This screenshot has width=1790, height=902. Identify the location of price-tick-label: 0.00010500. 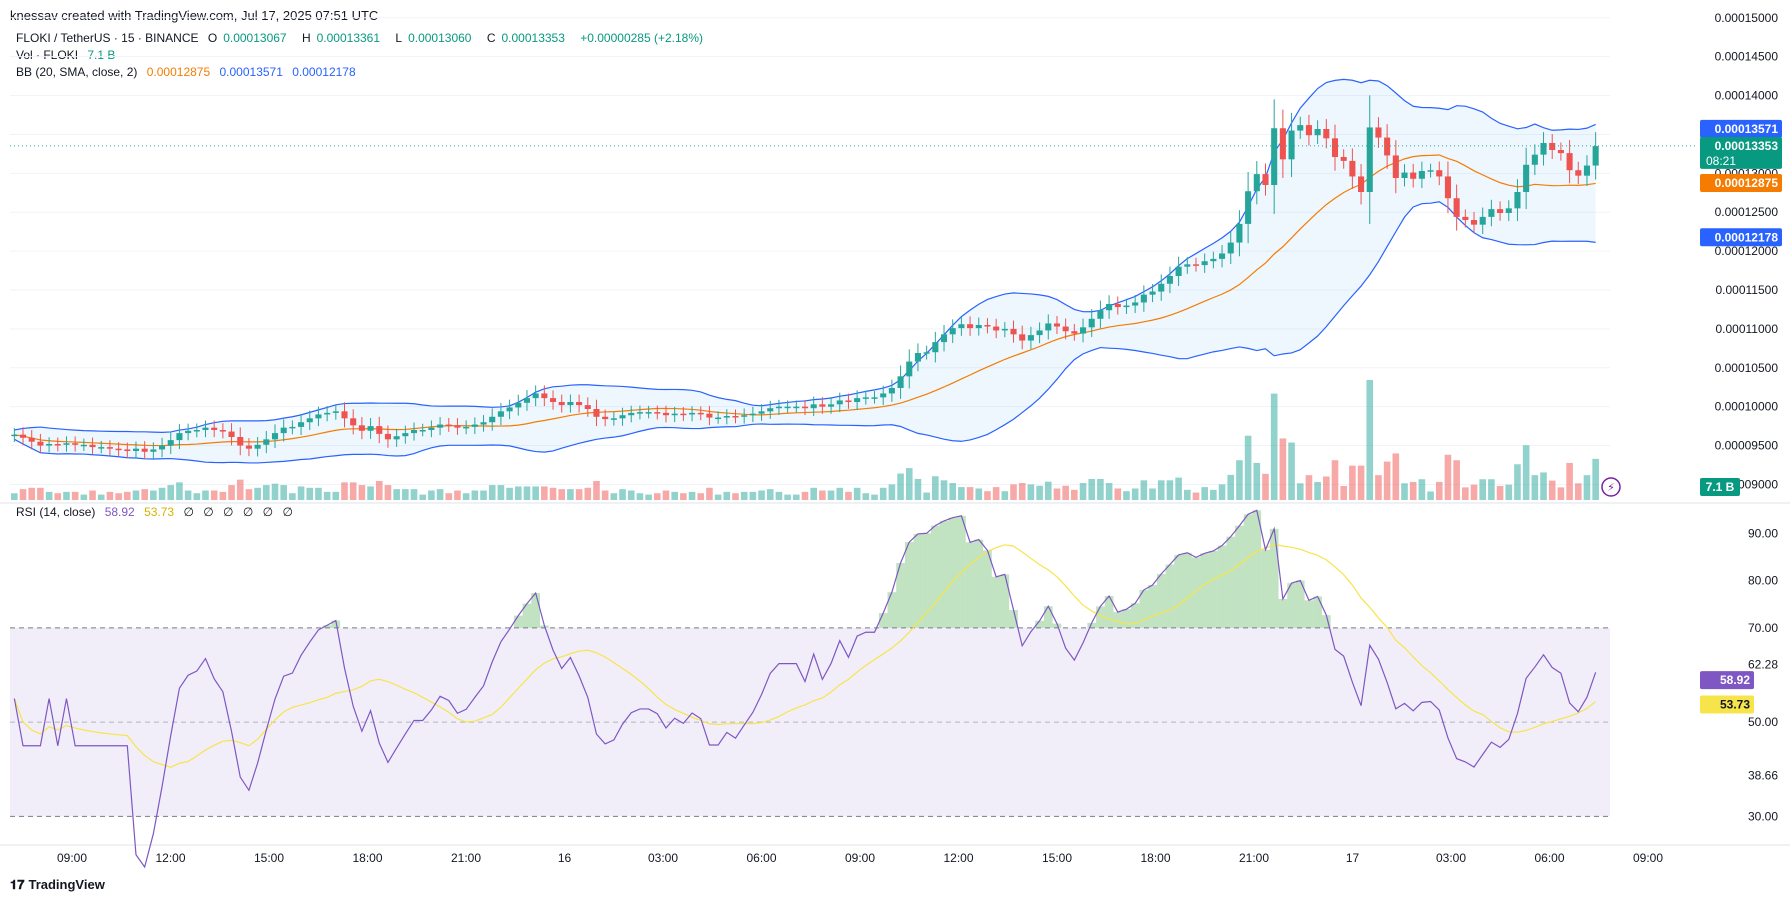
(1747, 368).